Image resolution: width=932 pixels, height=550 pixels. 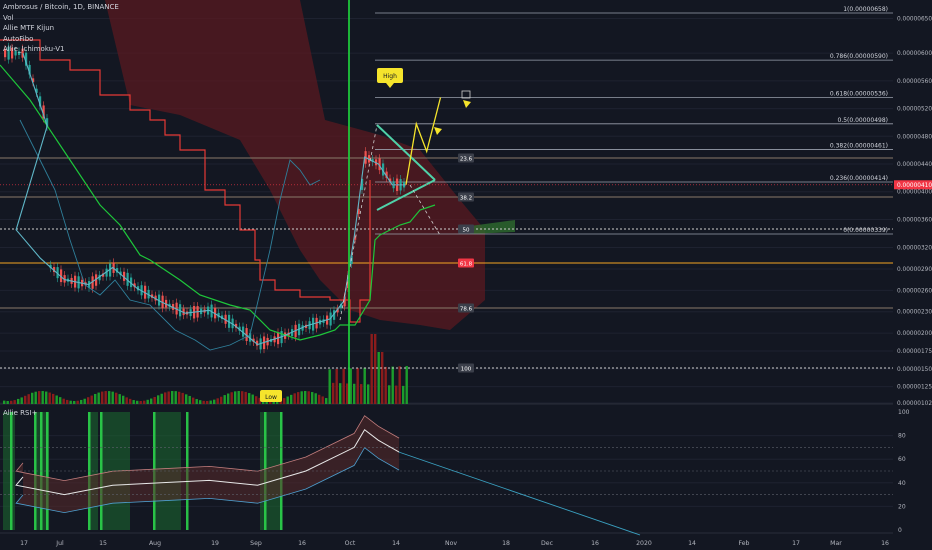 What do you see at coordinates (492, 227) in the screenshot?
I see `cloud-green-area` at bounding box center [492, 227].